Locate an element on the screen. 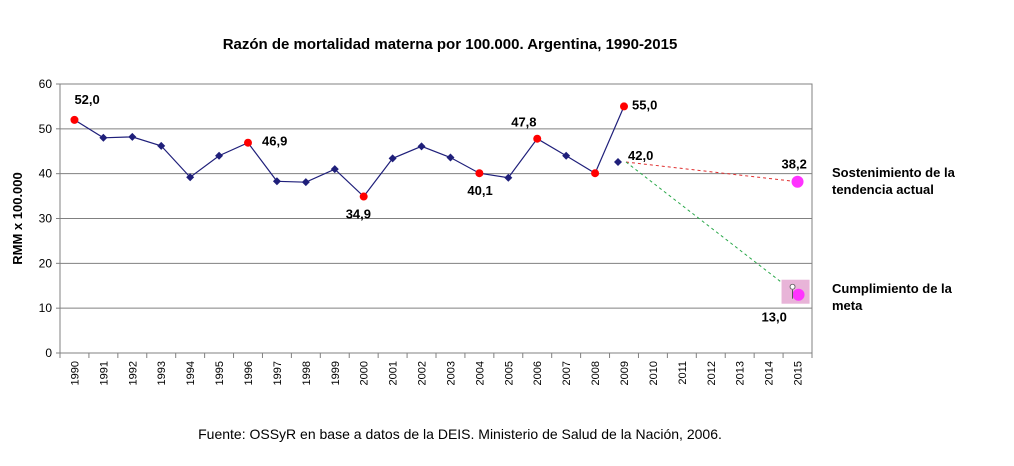 This screenshot has height=466, width=1014. x-tick-label: 2013 is located at coordinates (741, 373).